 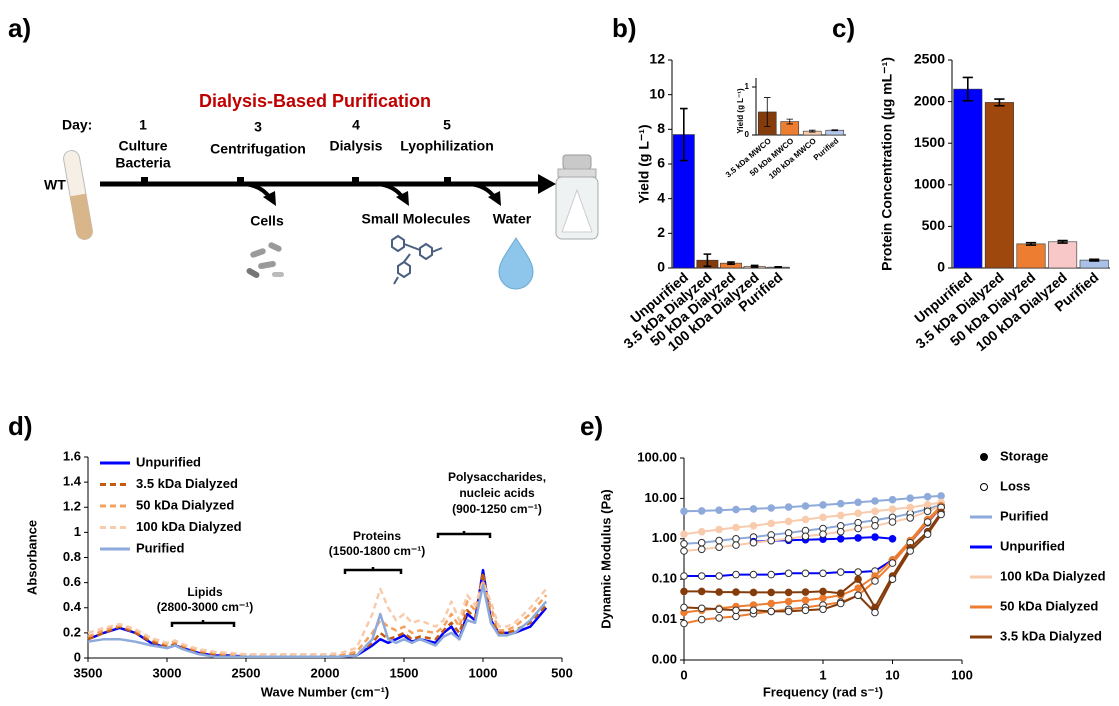 I want to click on x-tick-label: 10, so click(x=892, y=674).